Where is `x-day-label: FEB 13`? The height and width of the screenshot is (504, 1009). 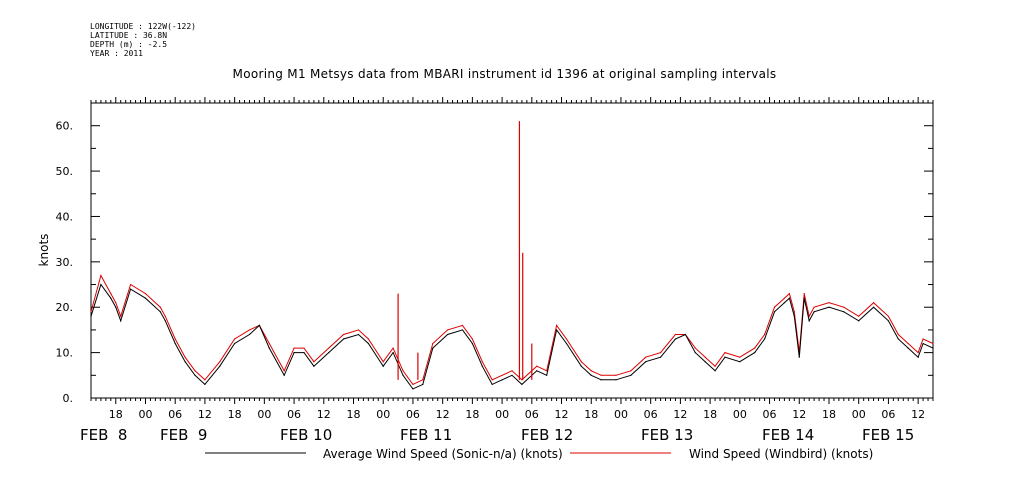 x-day-label: FEB 13 is located at coordinates (667, 435).